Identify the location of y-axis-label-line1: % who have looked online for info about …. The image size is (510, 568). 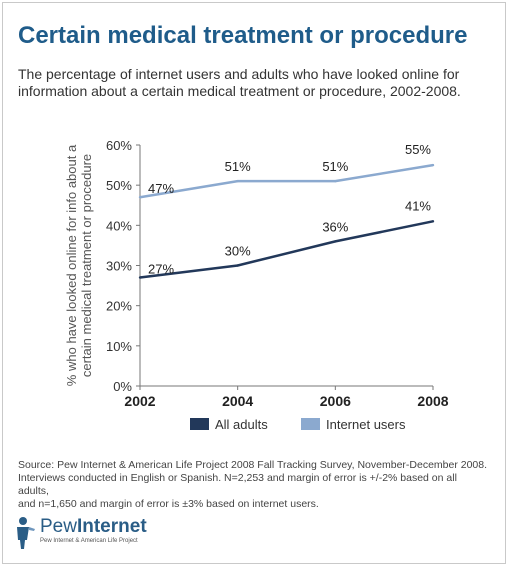
(71, 265).